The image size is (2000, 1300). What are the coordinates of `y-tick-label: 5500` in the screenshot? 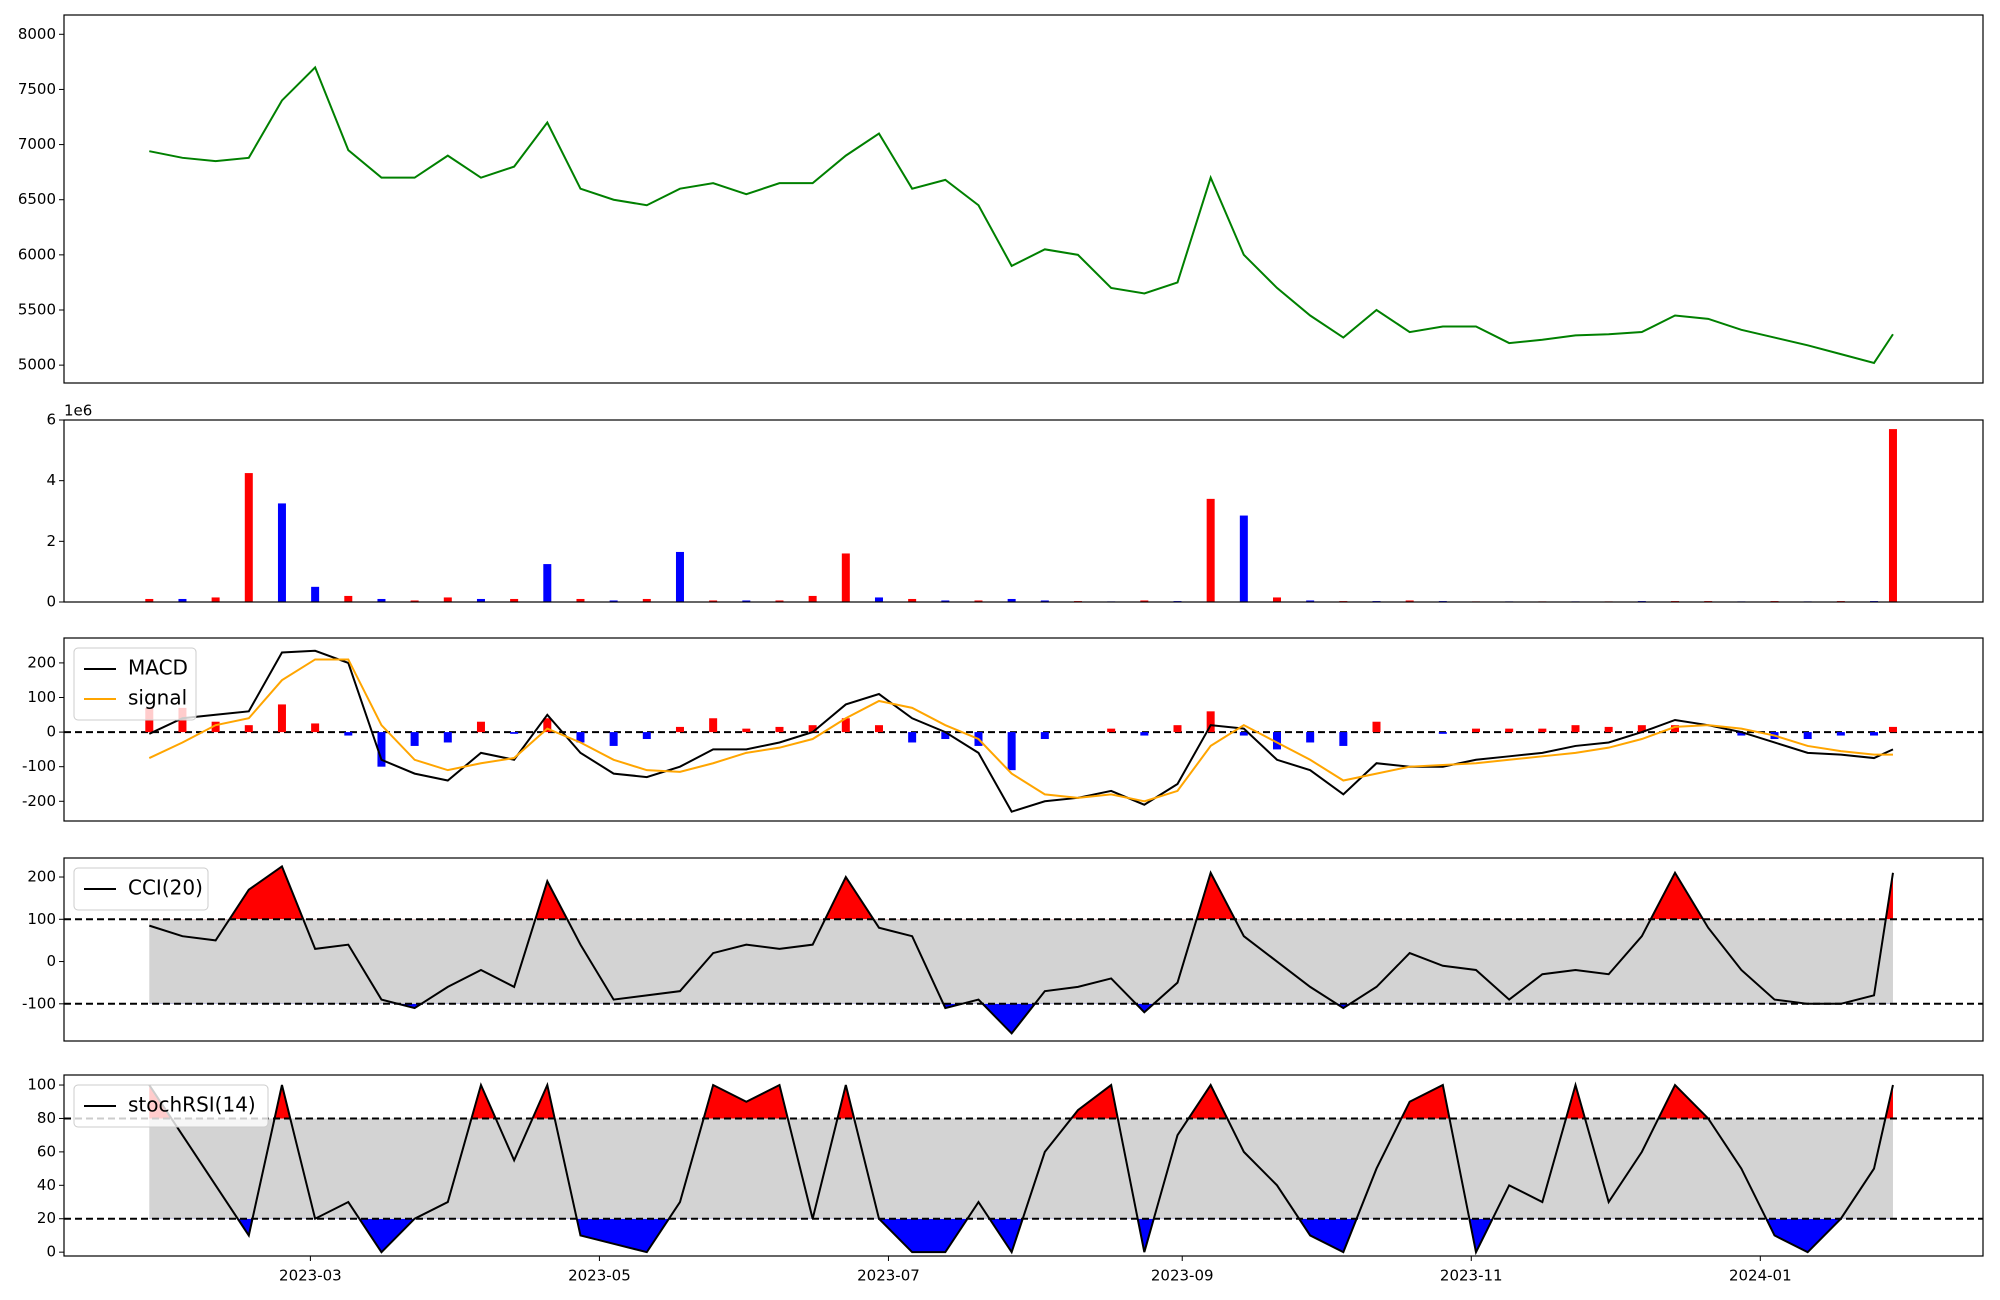 It's located at (37, 309).